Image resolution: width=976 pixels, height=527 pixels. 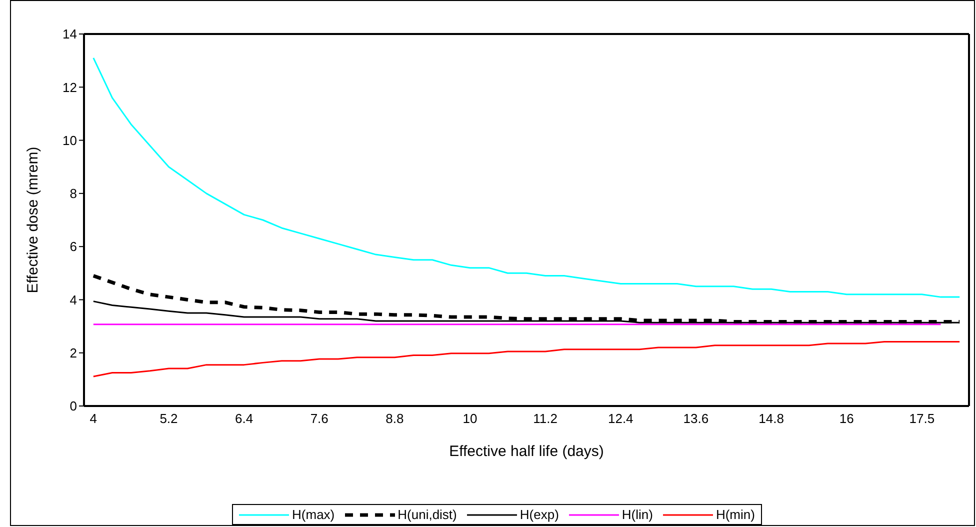 What do you see at coordinates (539, 514) in the screenshot?
I see `legend-label: H(exp)` at bounding box center [539, 514].